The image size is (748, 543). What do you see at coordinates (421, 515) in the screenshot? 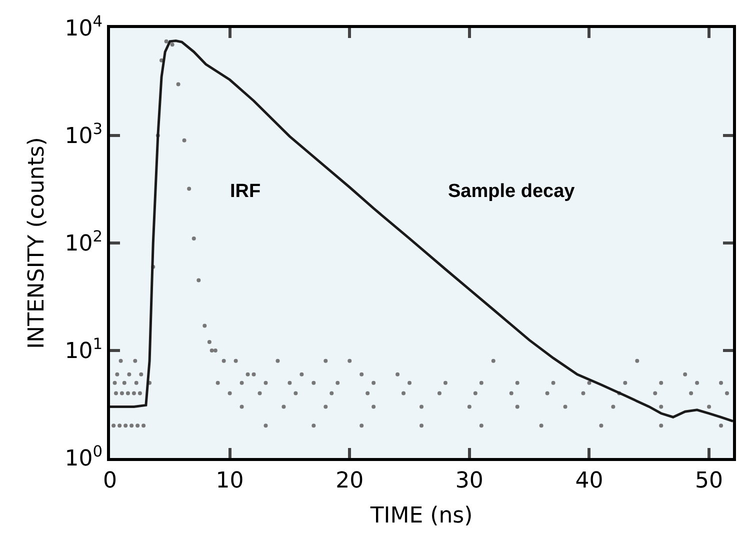
I see `x-axis-title: TIME (ns)` at bounding box center [421, 515].